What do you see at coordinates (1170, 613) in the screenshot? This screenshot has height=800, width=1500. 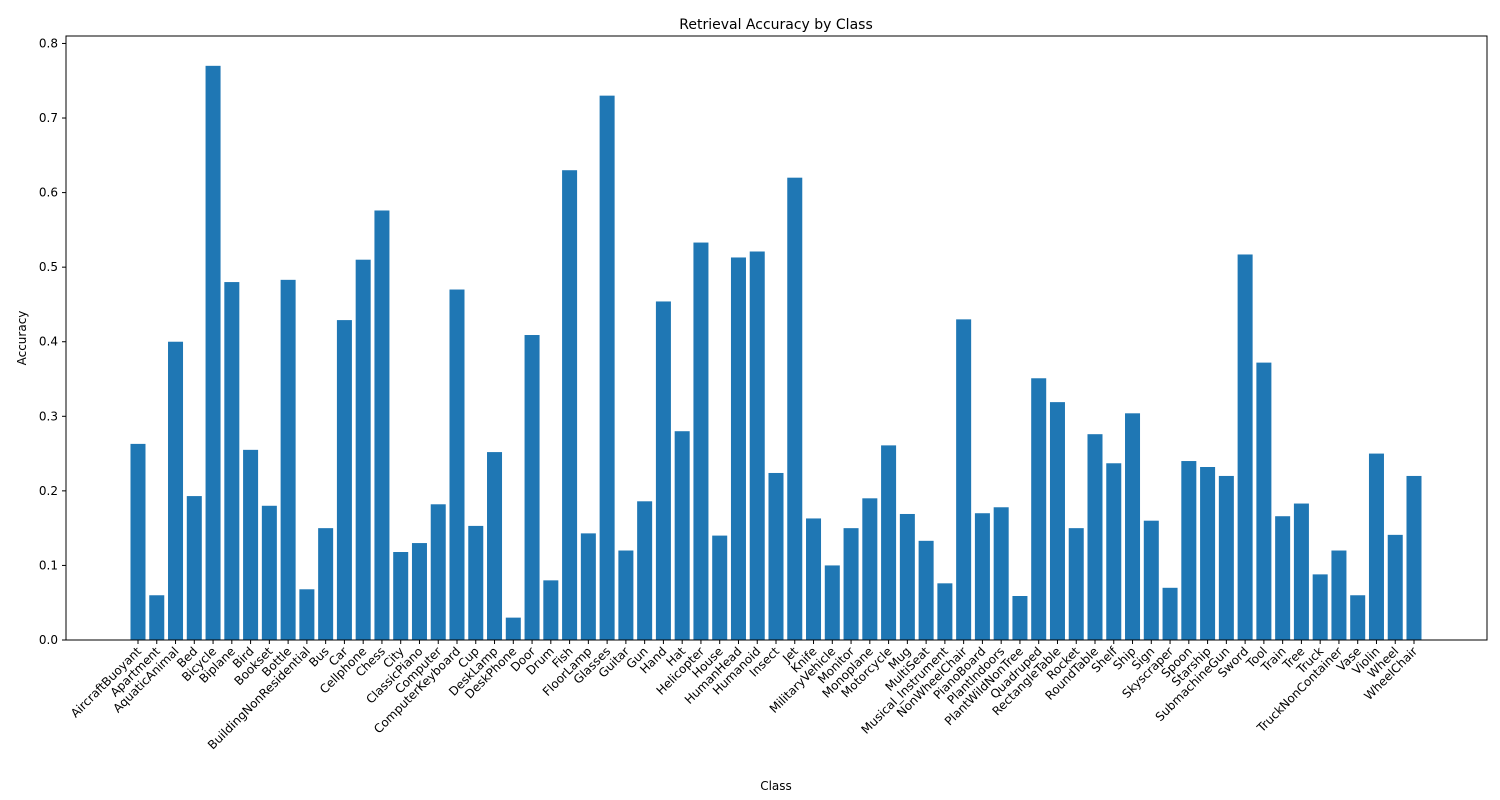 I see `bar-Skyscraper` at bounding box center [1170, 613].